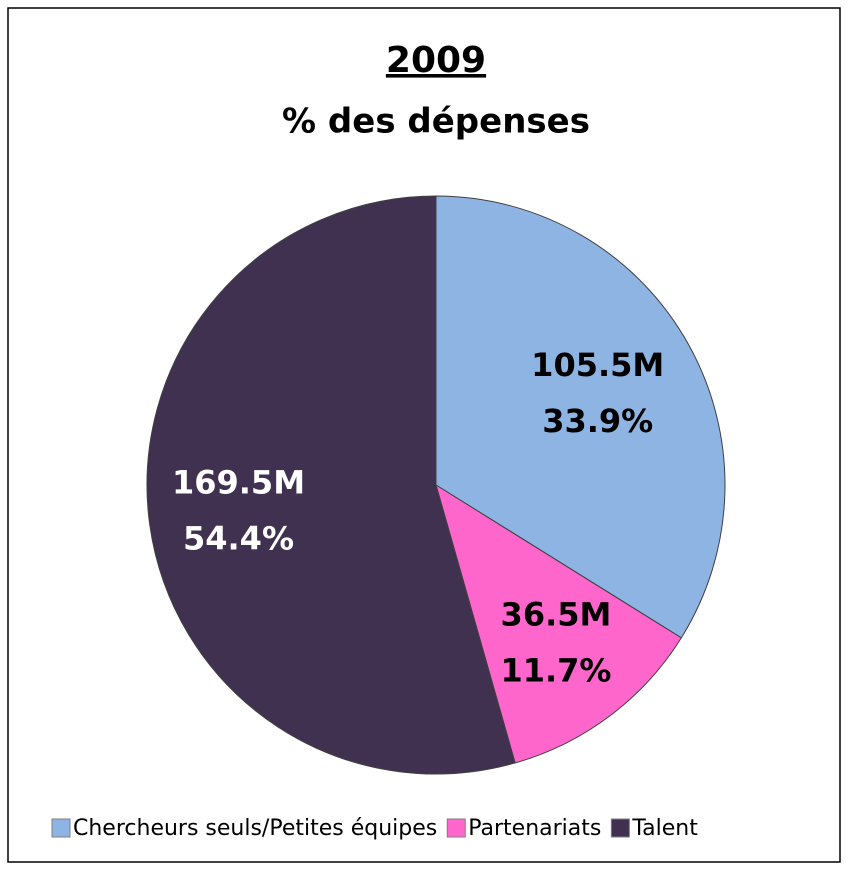 This screenshot has height=870, width=848. Describe the element at coordinates (664, 828) in the screenshot. I see `legend-label: Talent` at that location.